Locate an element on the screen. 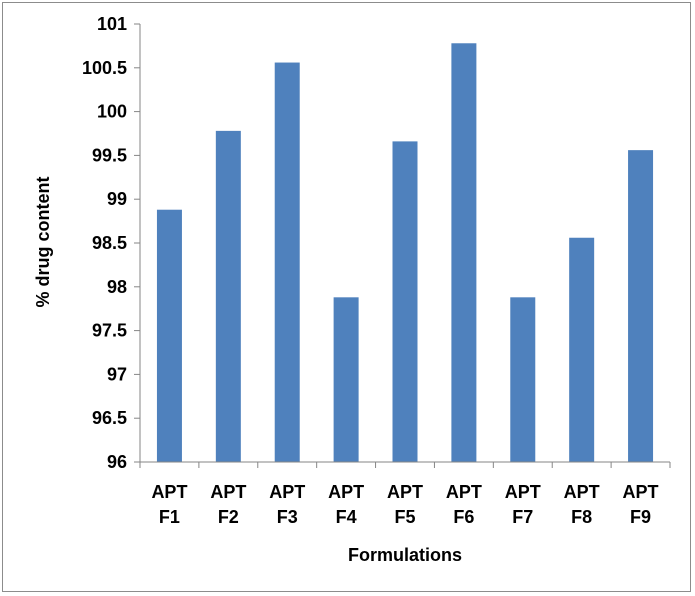 This screenshot has width=695, height=596. x-category-label: APT F5 is located at coordinates (405, 504).